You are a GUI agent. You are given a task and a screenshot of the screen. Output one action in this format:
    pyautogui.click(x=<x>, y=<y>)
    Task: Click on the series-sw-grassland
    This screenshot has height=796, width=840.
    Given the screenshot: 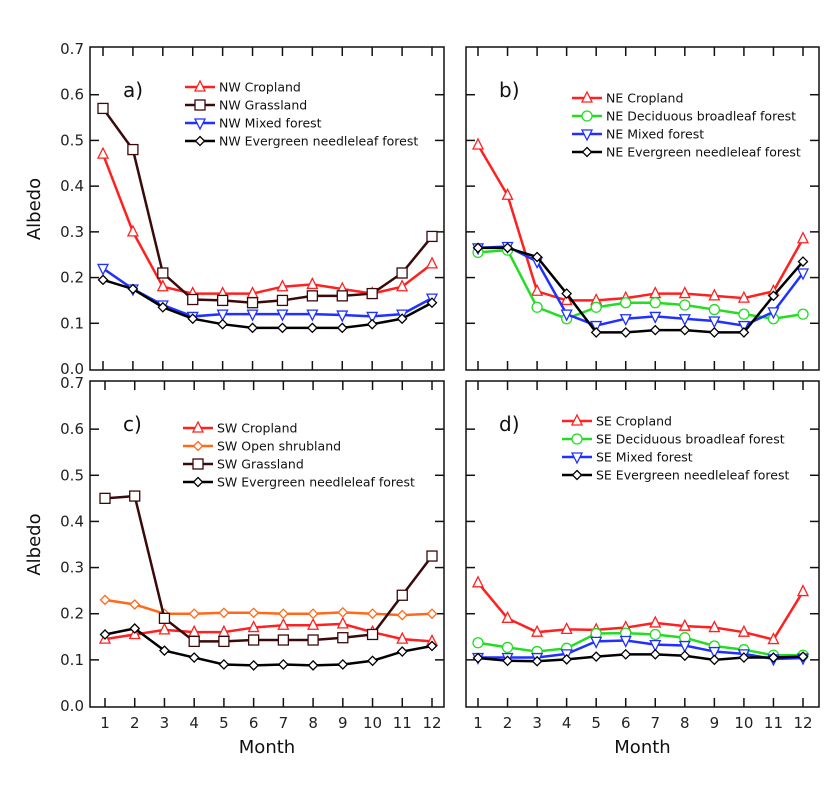 What is the action you would take?
    pyautogui.click(x=268, y=569)
    